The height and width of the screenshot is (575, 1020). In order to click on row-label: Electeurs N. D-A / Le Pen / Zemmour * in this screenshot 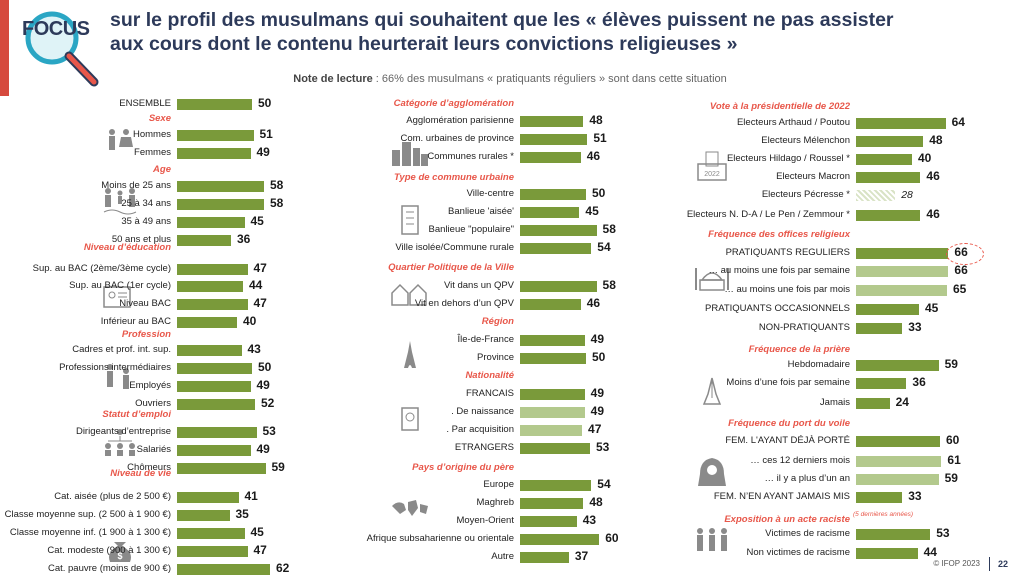, I will do `click(768, 214)`.